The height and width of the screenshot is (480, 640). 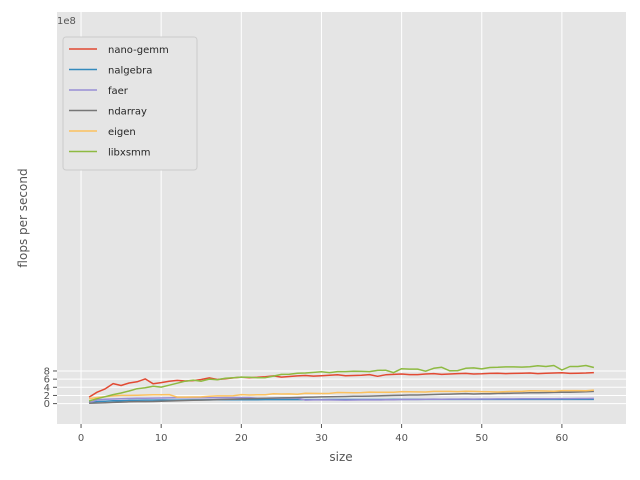 I want to click on x-axis-label: size, so click(x=340, y=457).